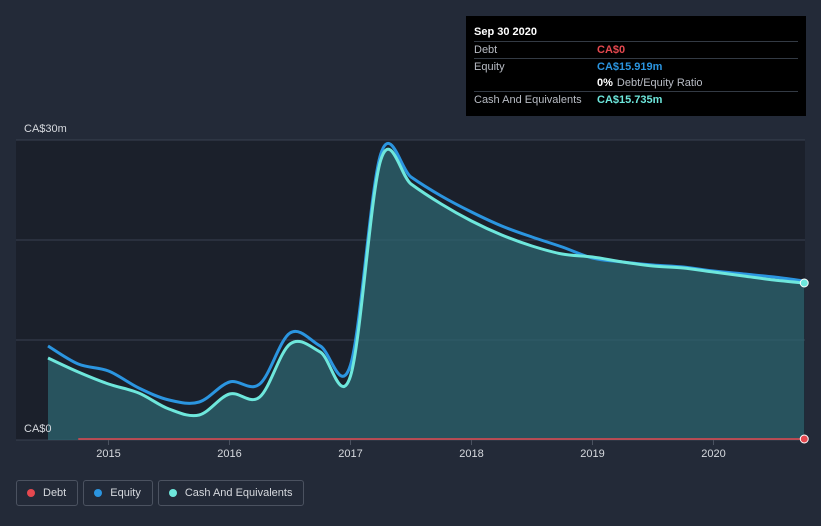 The image size is (821, 526). What do you see at coordinates (528, 100) in the screenshot?
I see `tooltip-cash-label: Cash And Equivalents` at bounding box center [528, 100].